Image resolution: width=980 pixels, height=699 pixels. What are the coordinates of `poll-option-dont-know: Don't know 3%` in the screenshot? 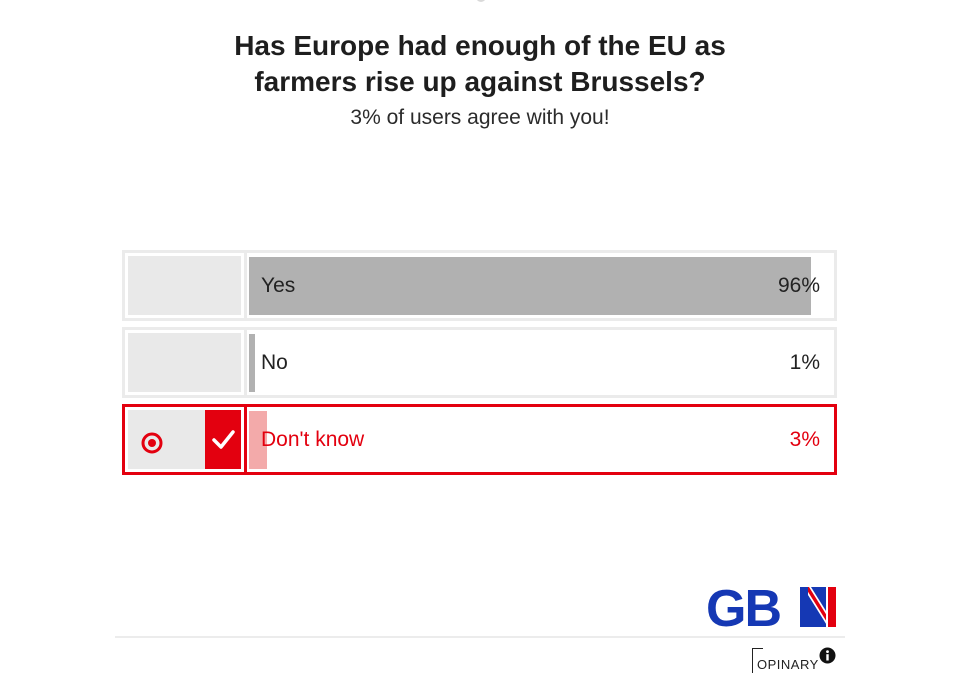 It's located at (479, 439).